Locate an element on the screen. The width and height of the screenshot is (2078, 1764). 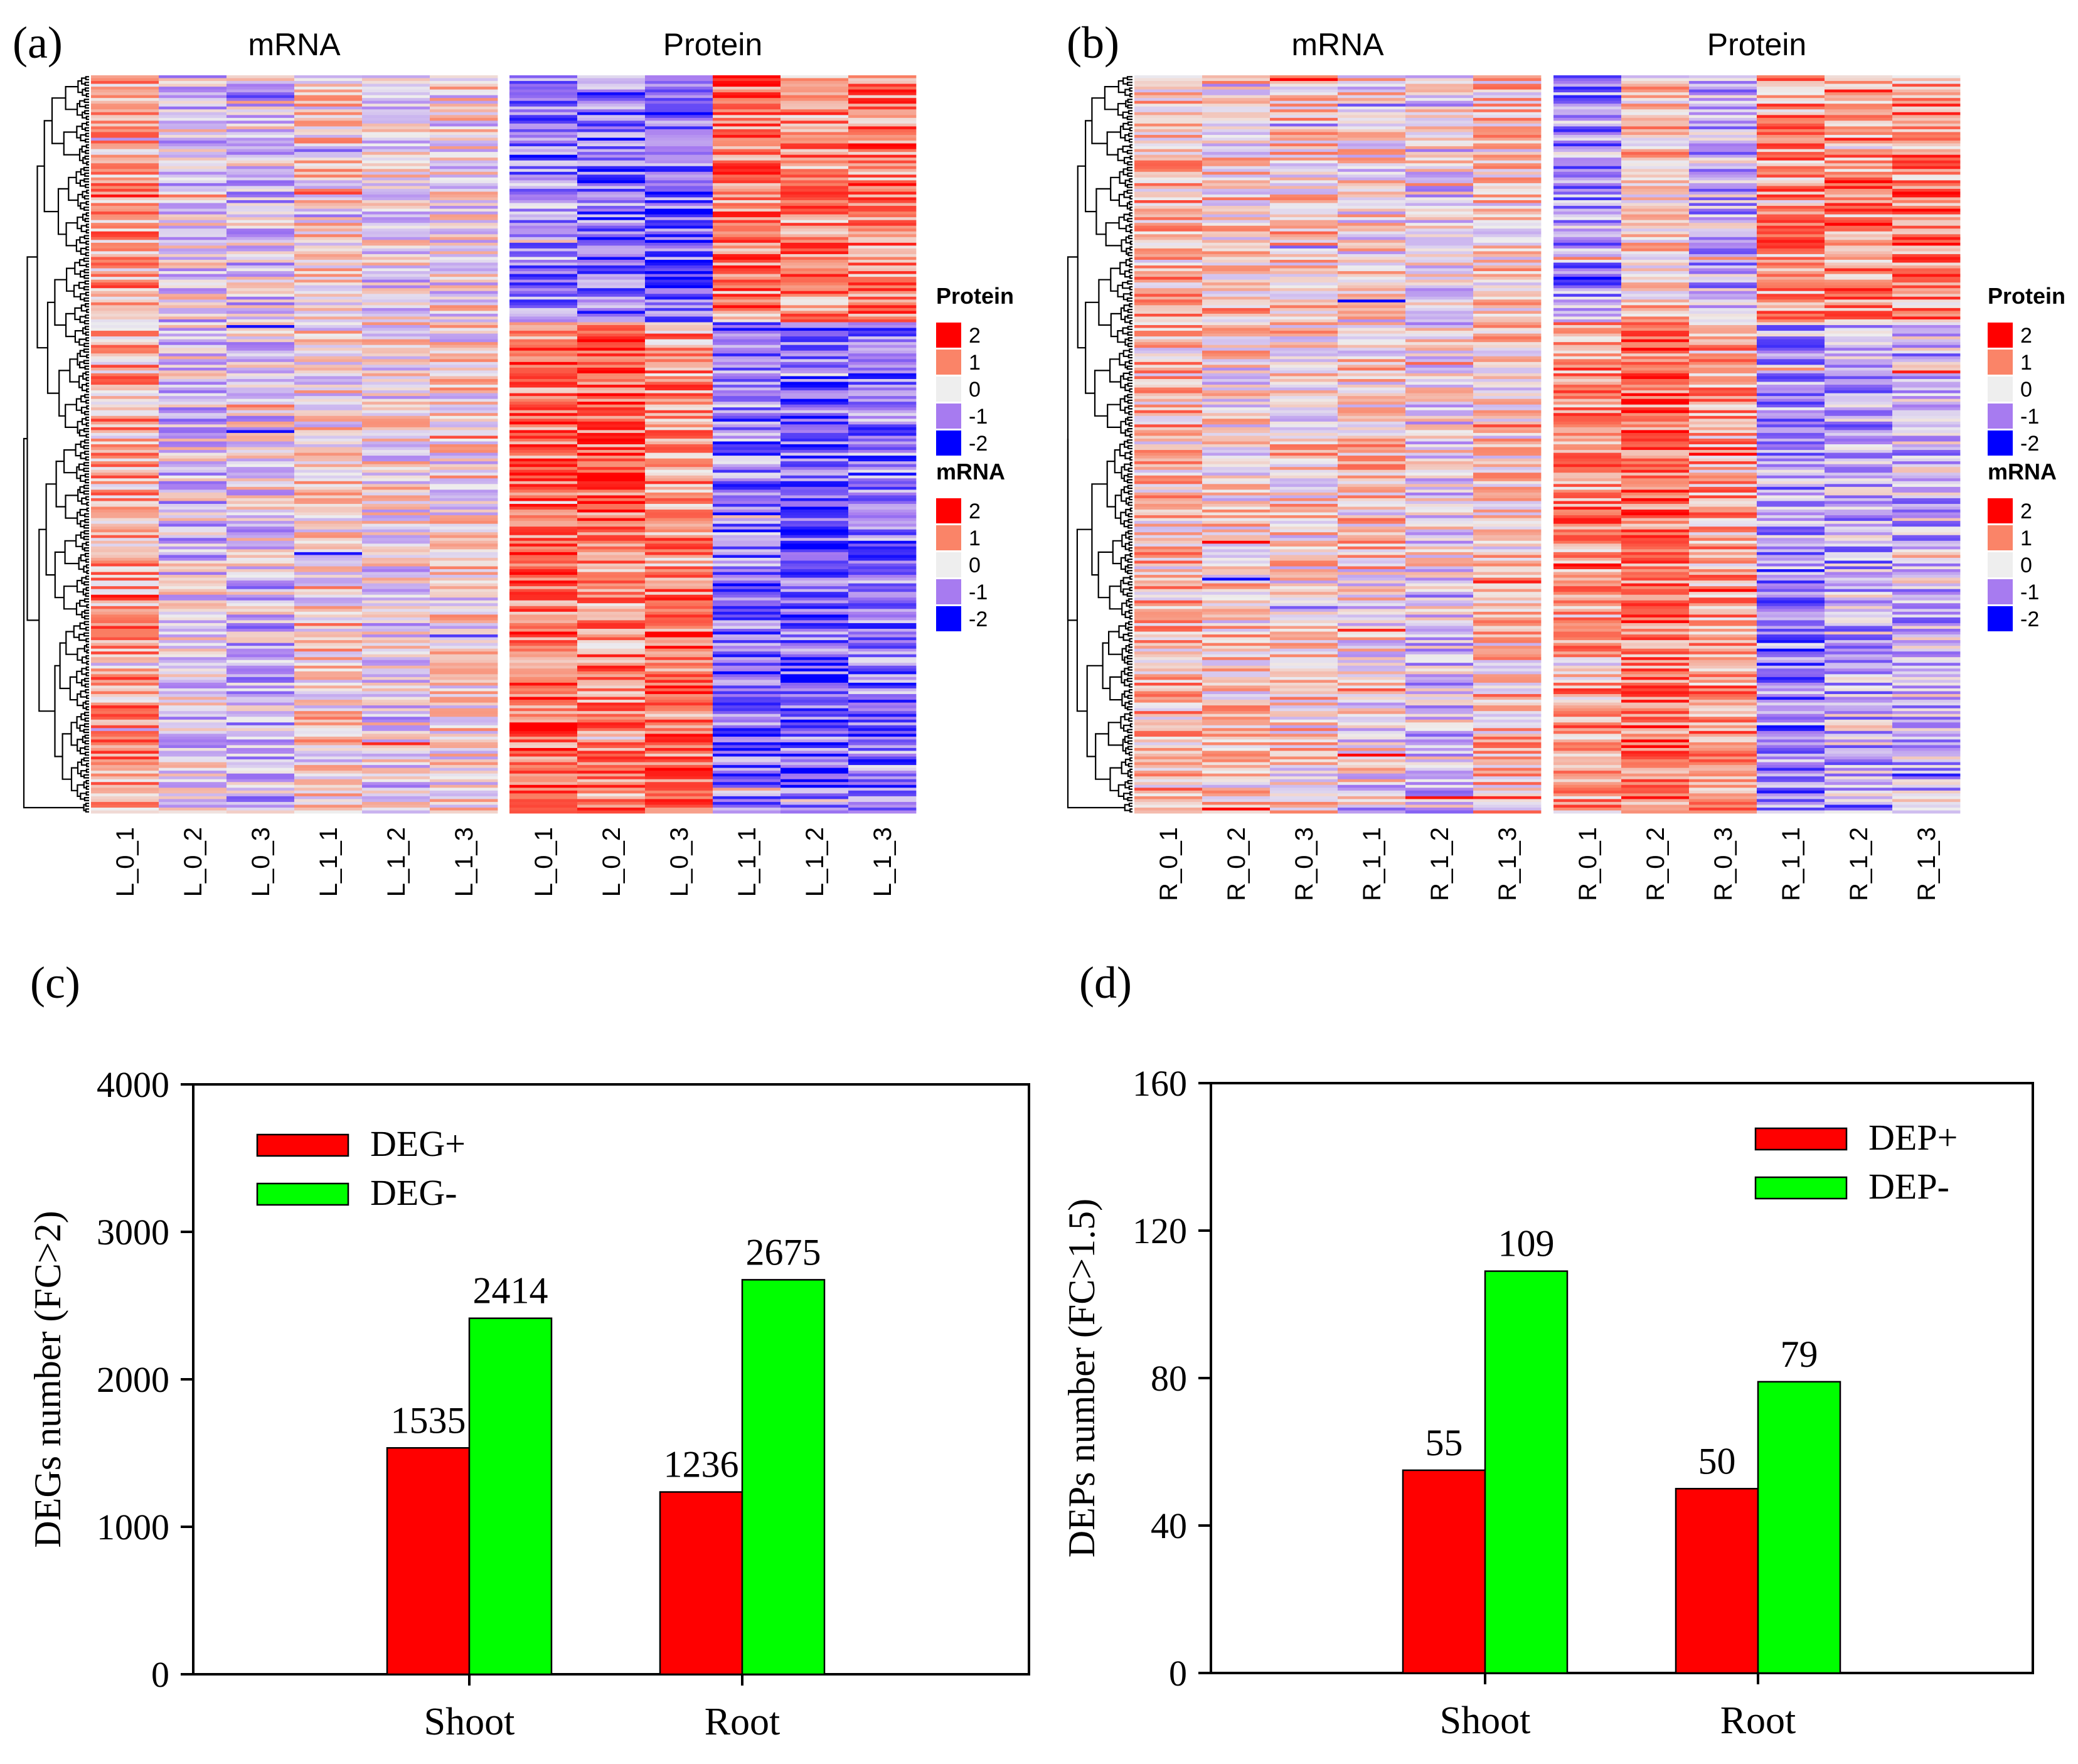
legend-swatch is located at coordinates (948, 510).